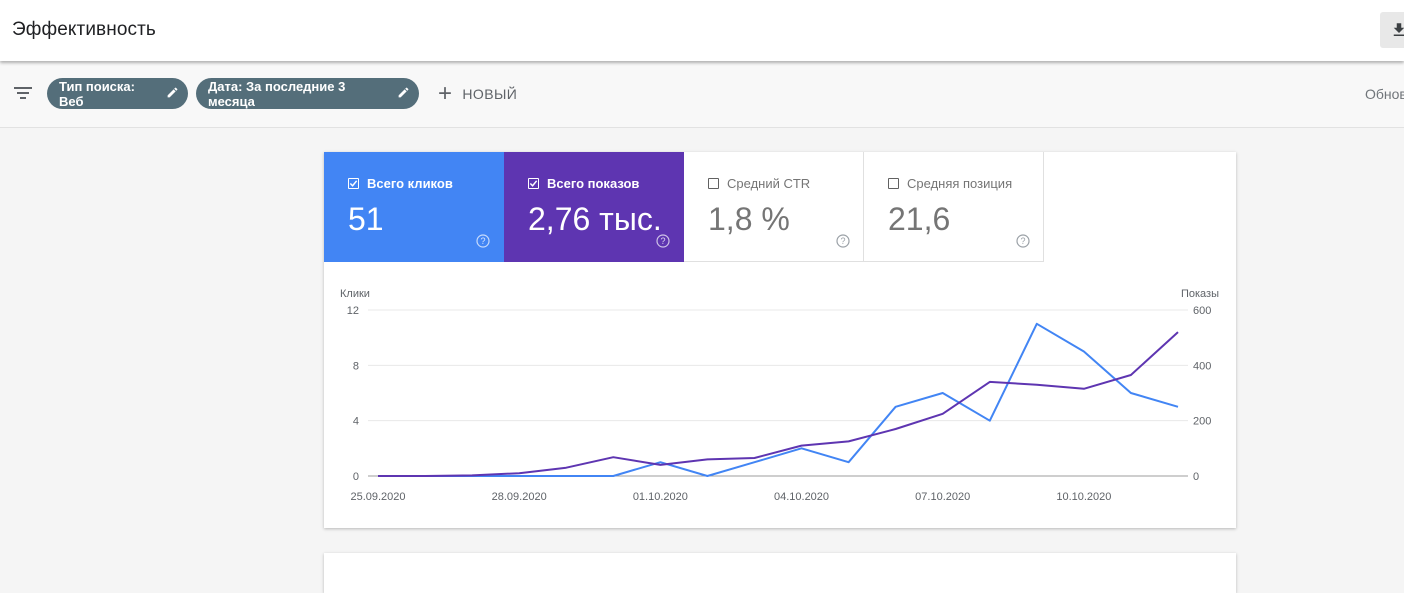 This screenshot has width=1404, height=593. What do you see at coordinates (593, 183) in the screenshot?
I see `metric-label: Всего показов` at bounding box center [593, 183].